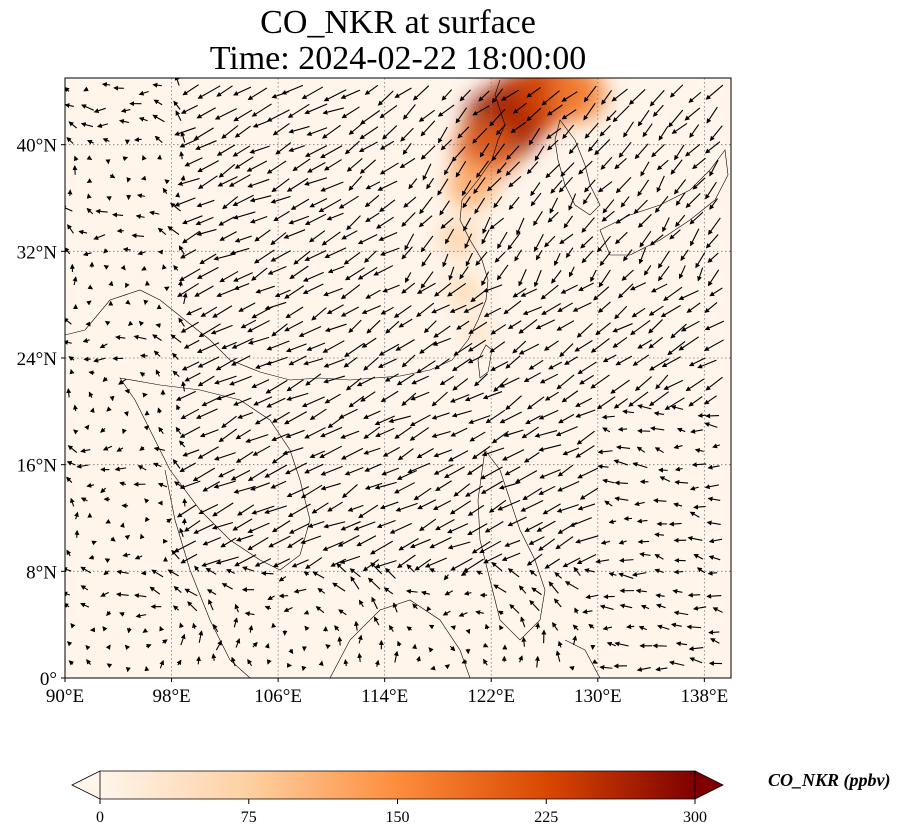  I want to click on coastline-malay, so click(207, 573).